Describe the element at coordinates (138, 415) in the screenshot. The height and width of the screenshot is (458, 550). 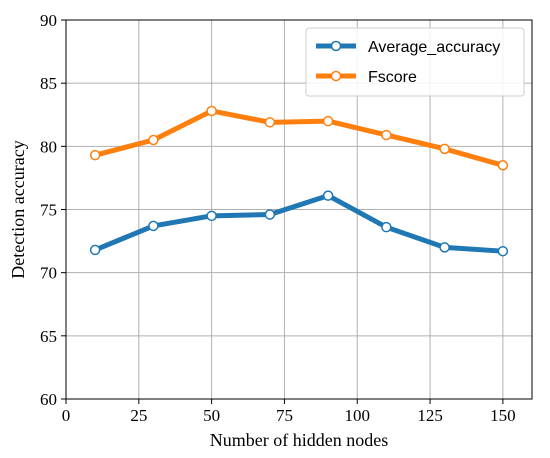
I see `x-tick-label: 25` at that location.